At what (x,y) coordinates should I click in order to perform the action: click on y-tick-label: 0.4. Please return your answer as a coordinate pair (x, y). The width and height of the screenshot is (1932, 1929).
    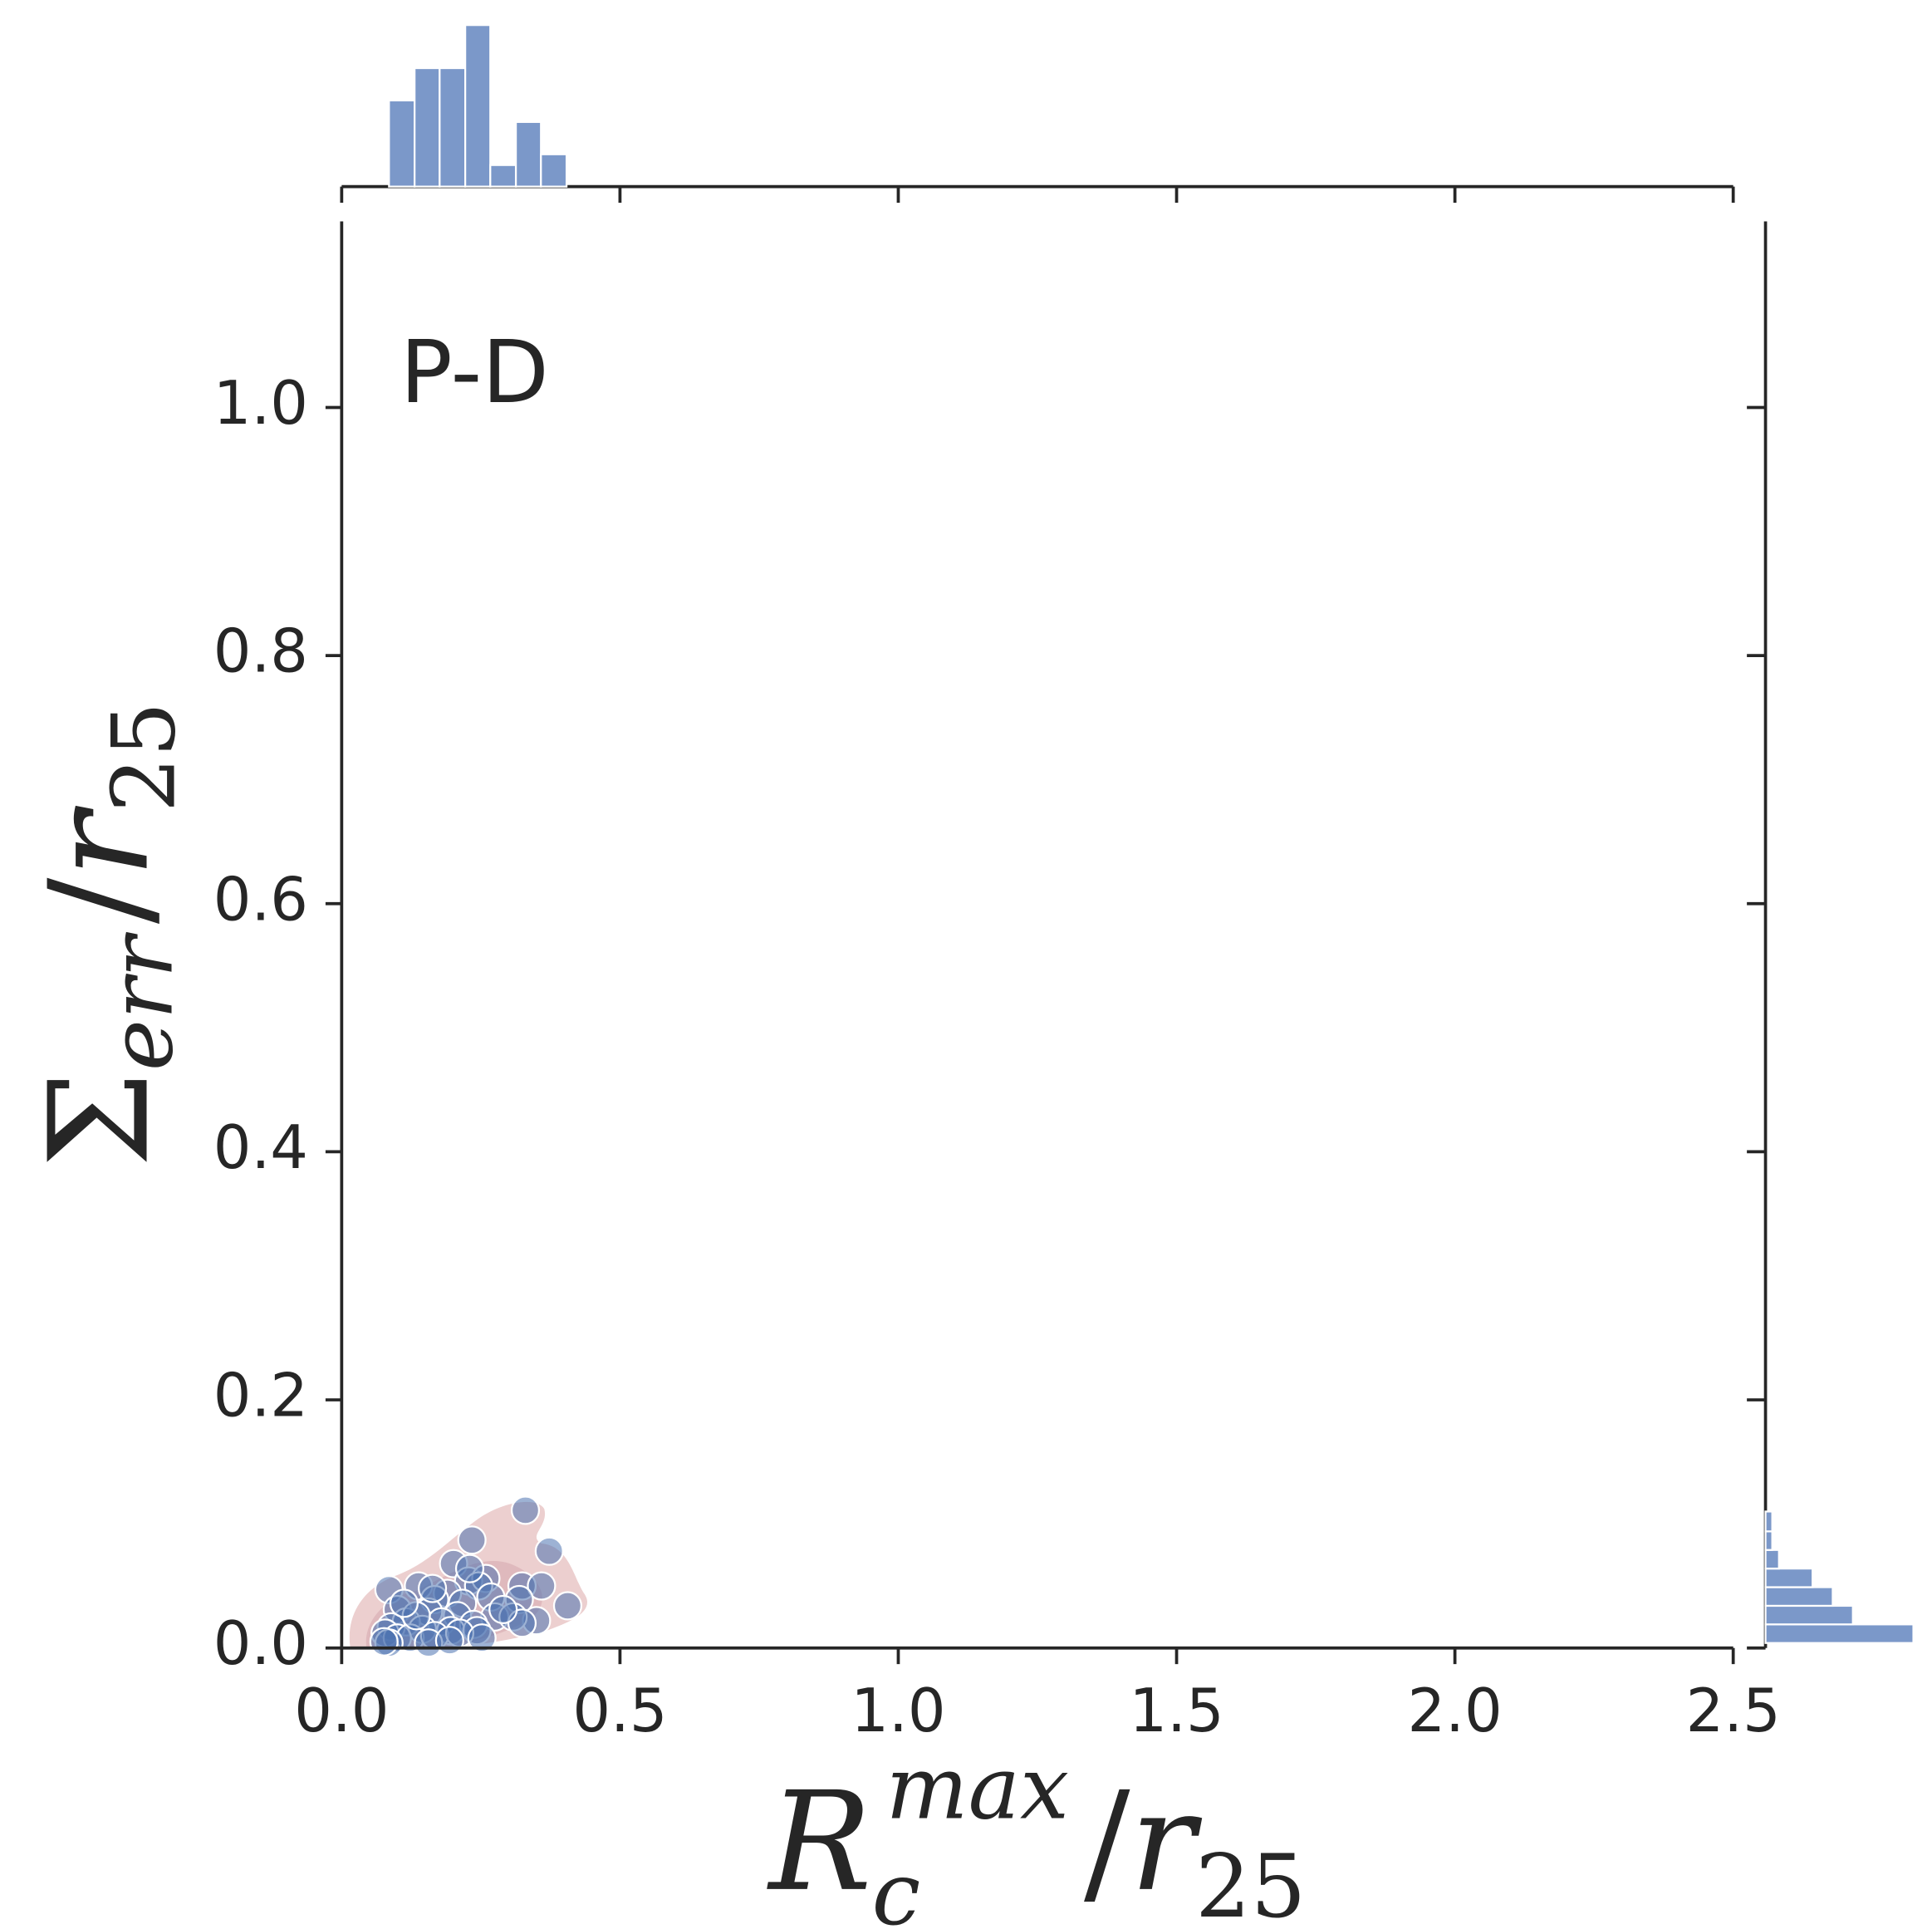
    Looking at the image, I should click on (260, 1147).